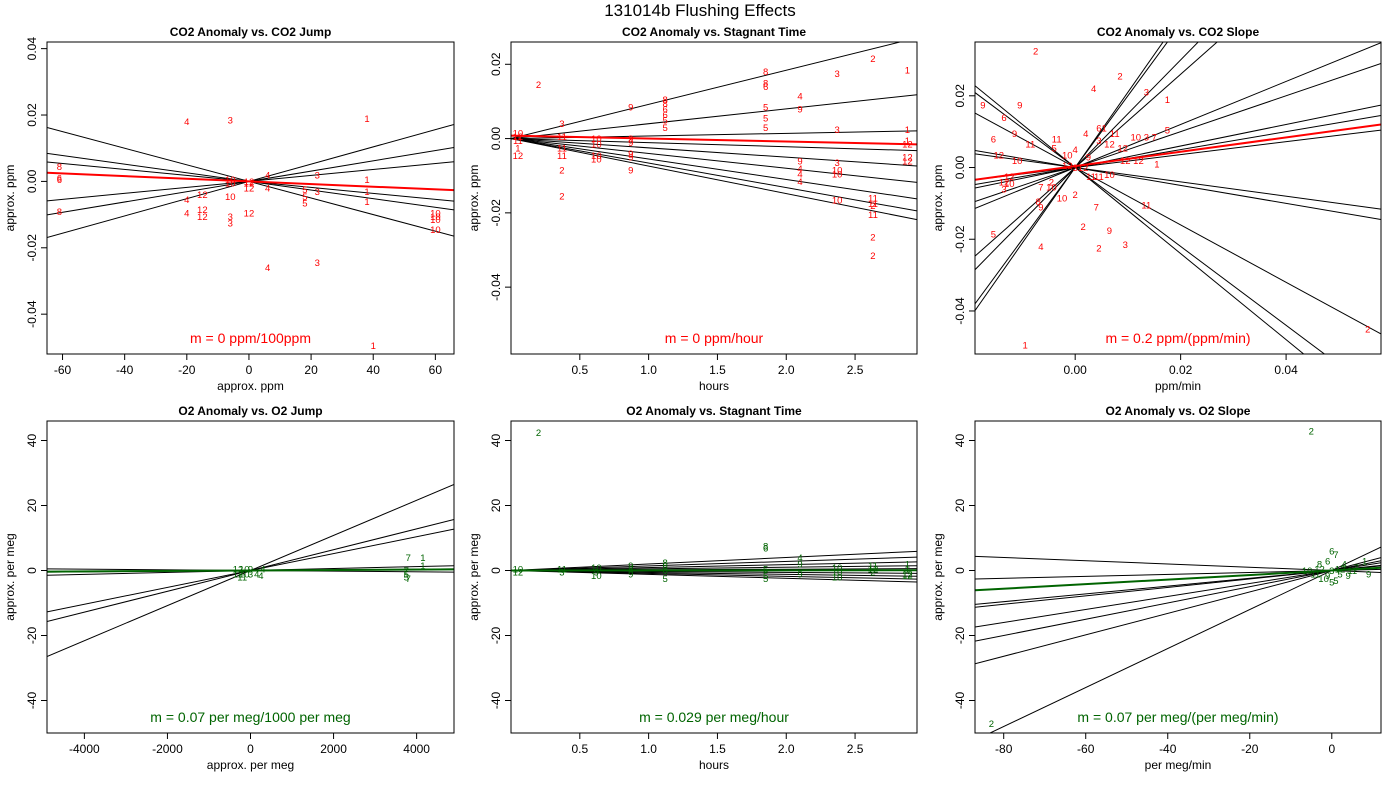 This screenshot has height=800, width=1400. Describe the element at coordinates (251, 32) in the screenshot. I see `panel-title: CO2 Anomaly vs. CO2 Jump` at that location.